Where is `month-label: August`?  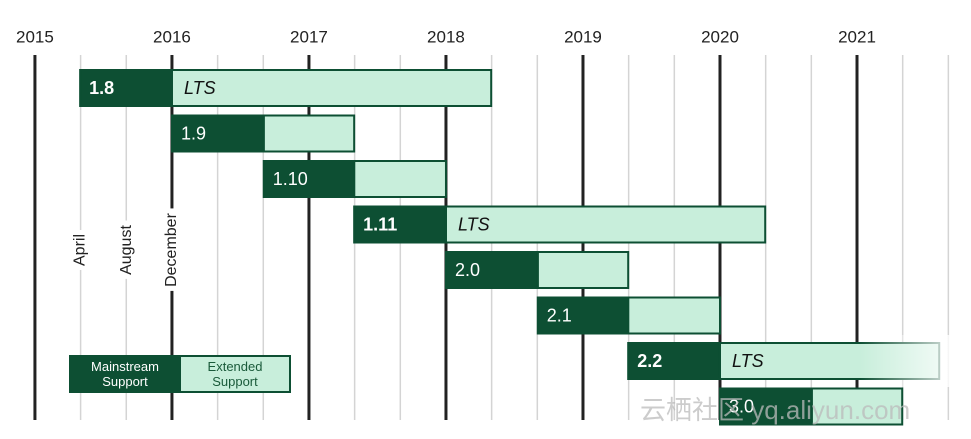 month-label: August is located at coordinates (126, 249).